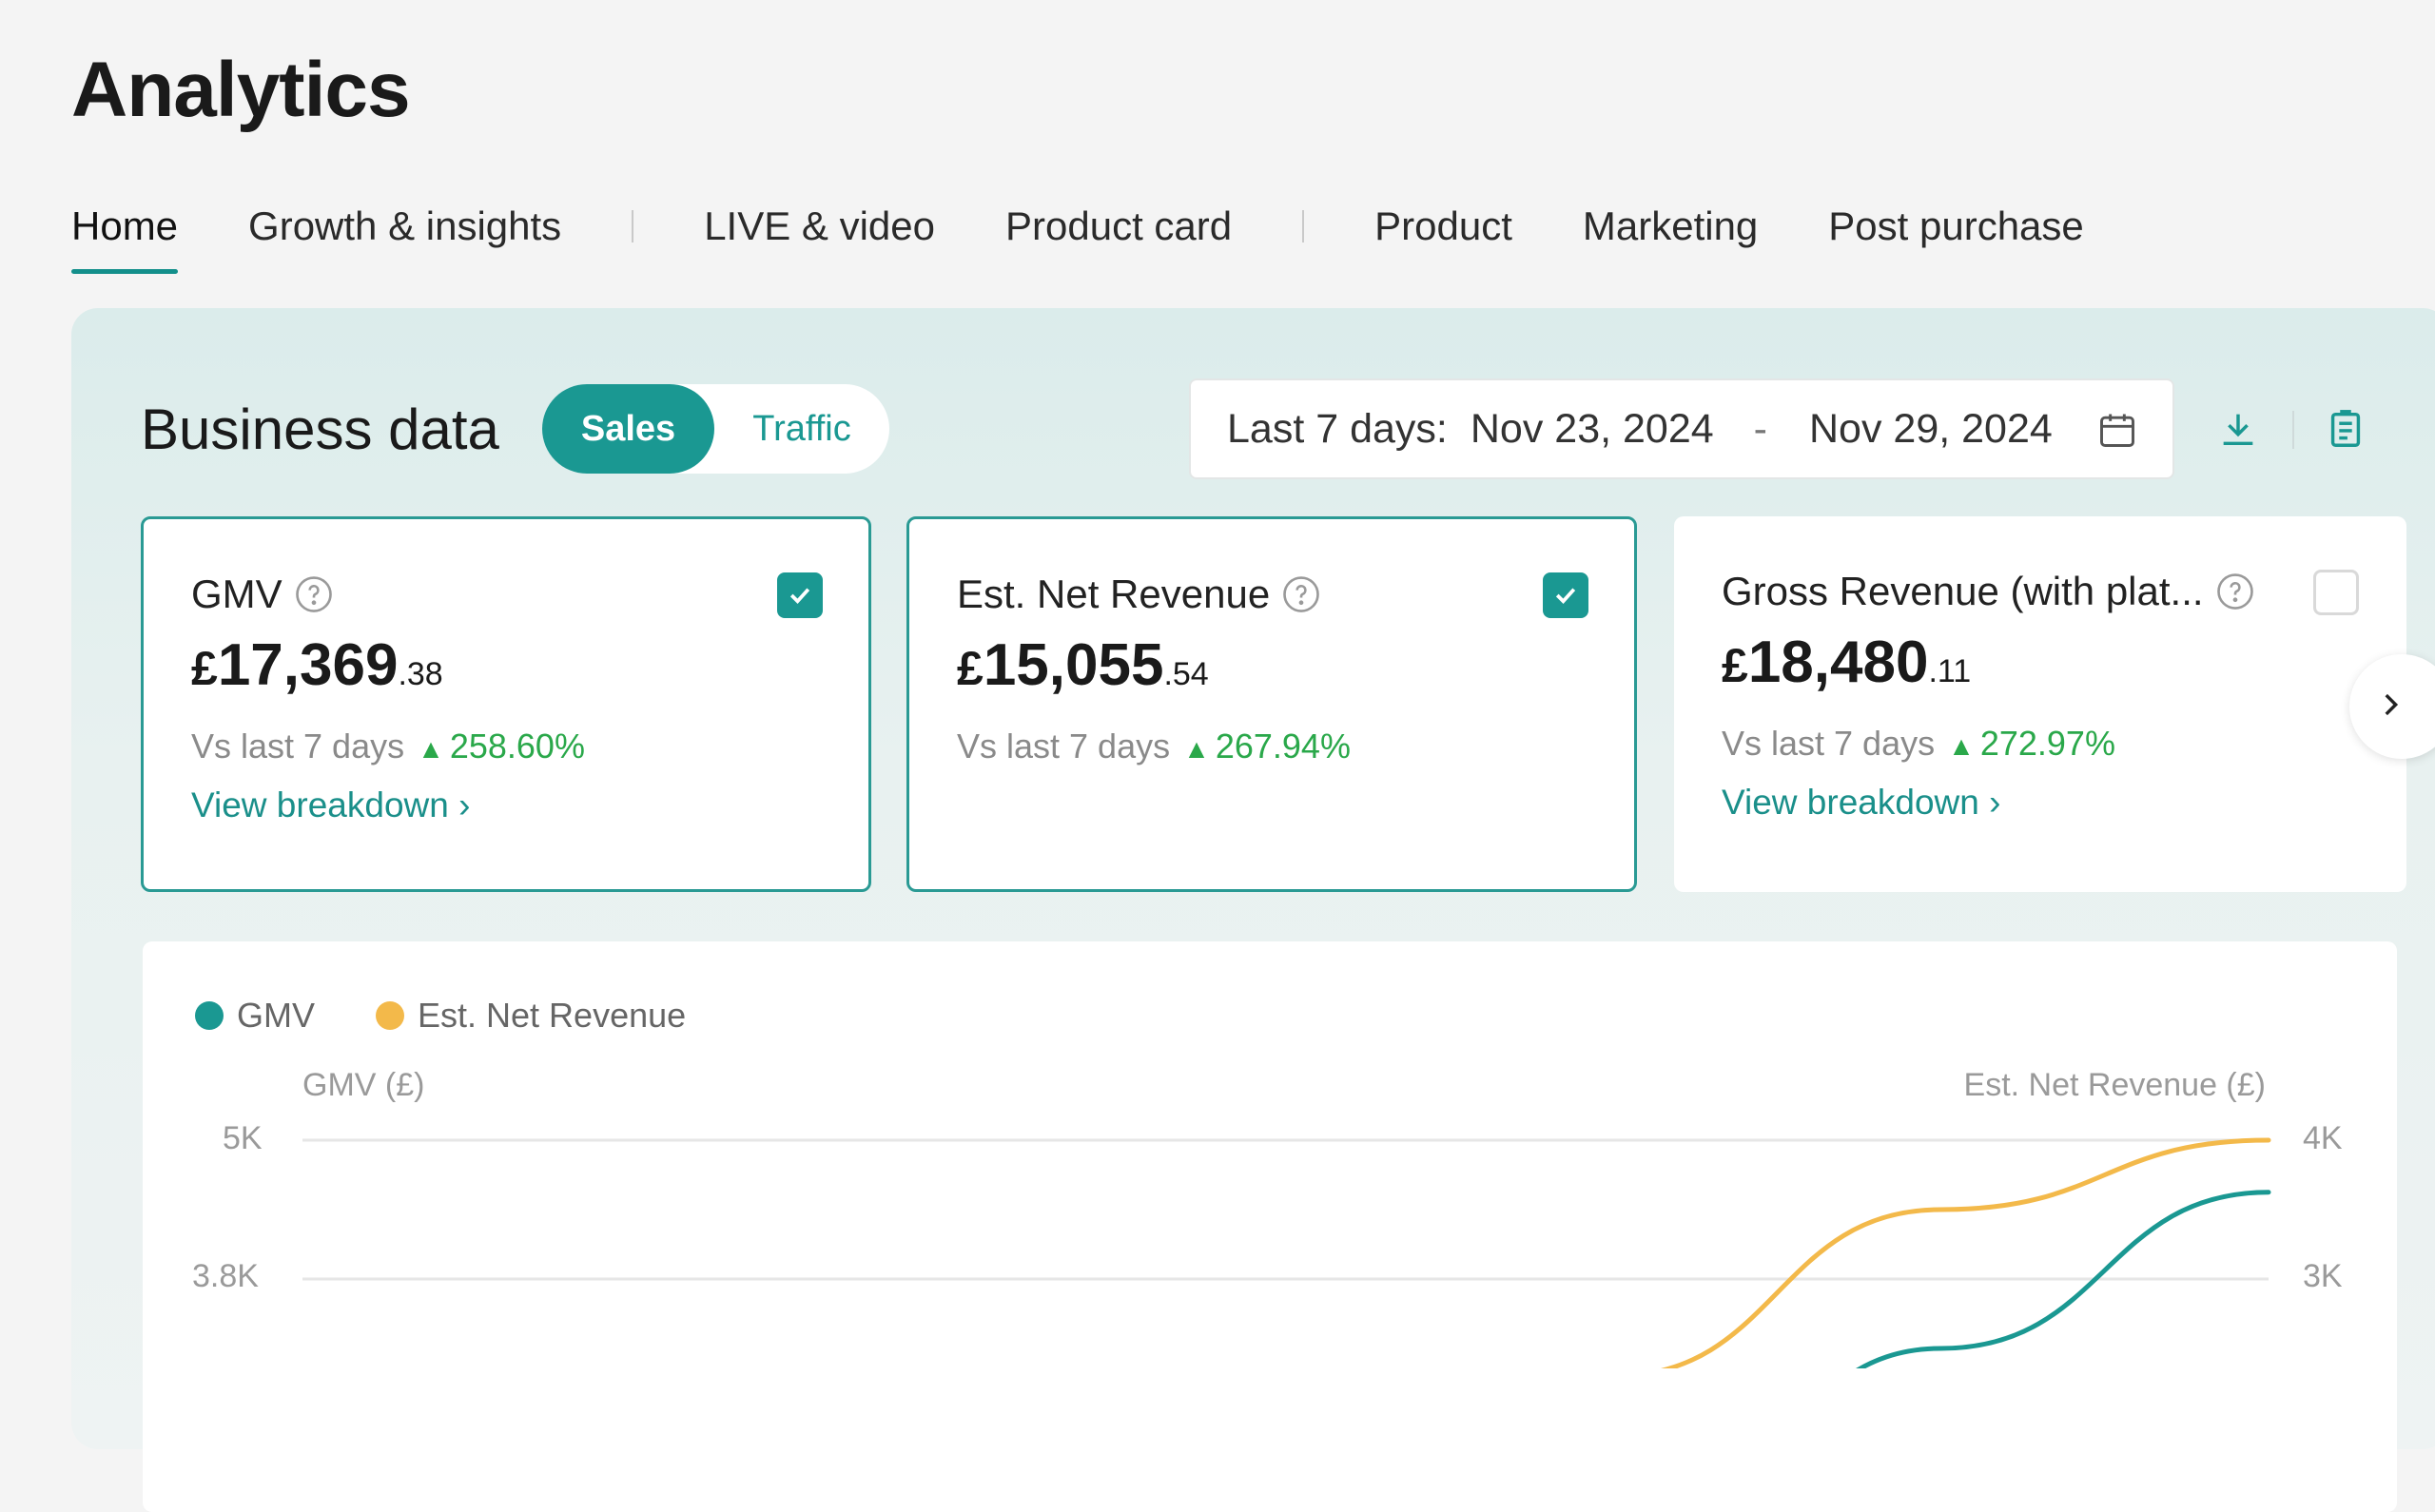 Image resolution: width=2435 pixels, height=1512 pixels. I want to click on series-line-est-net-revenue, so click(1965, 1252).